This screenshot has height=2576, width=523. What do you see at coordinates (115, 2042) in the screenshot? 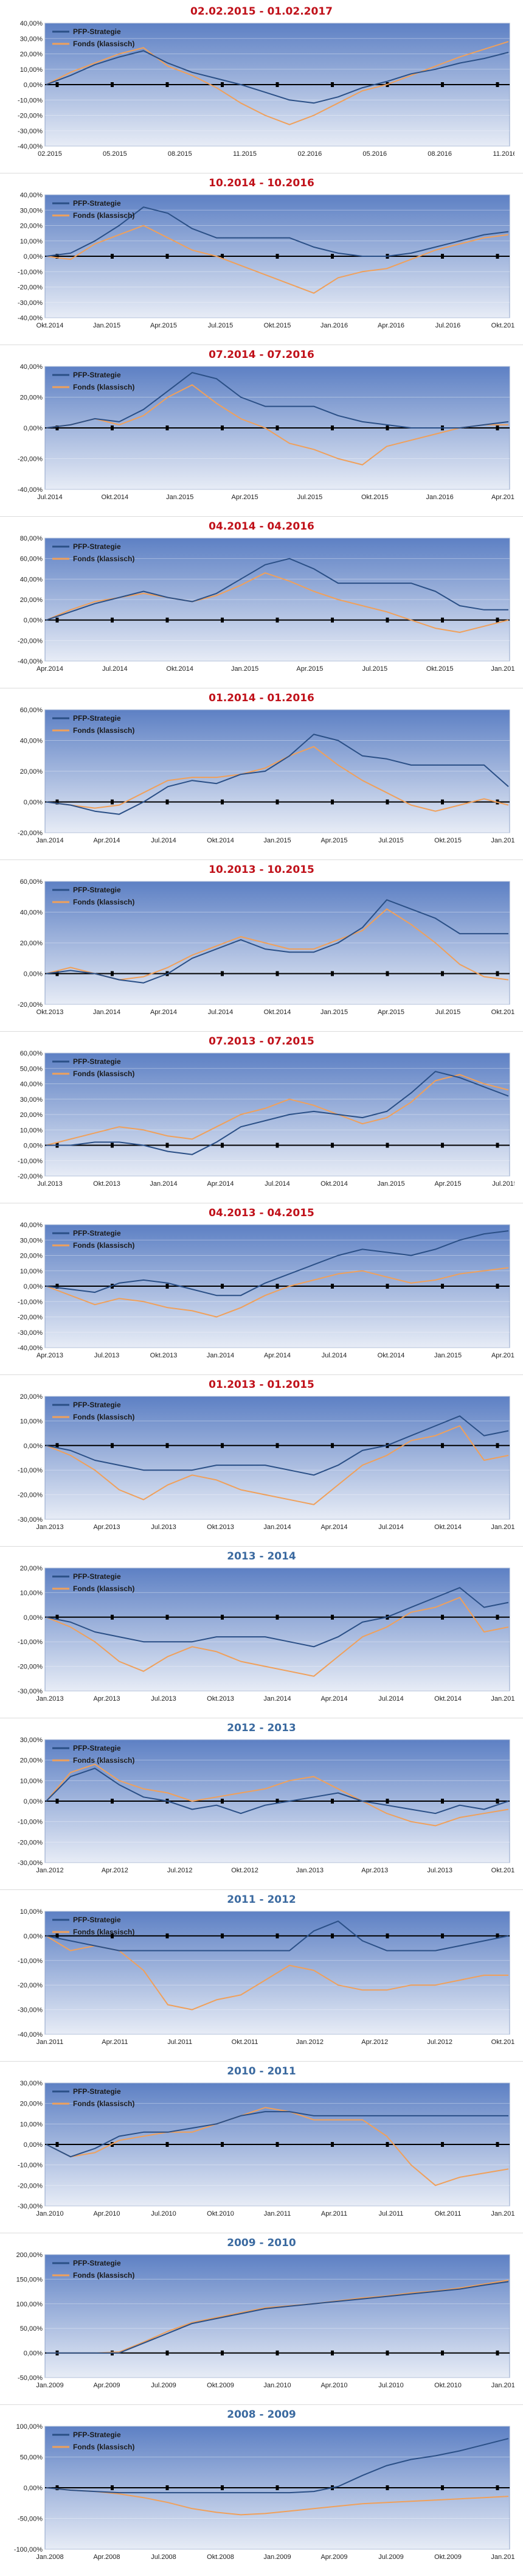
I see `x-tick-label: Apr.2011` at bounding box center [115, 2042].